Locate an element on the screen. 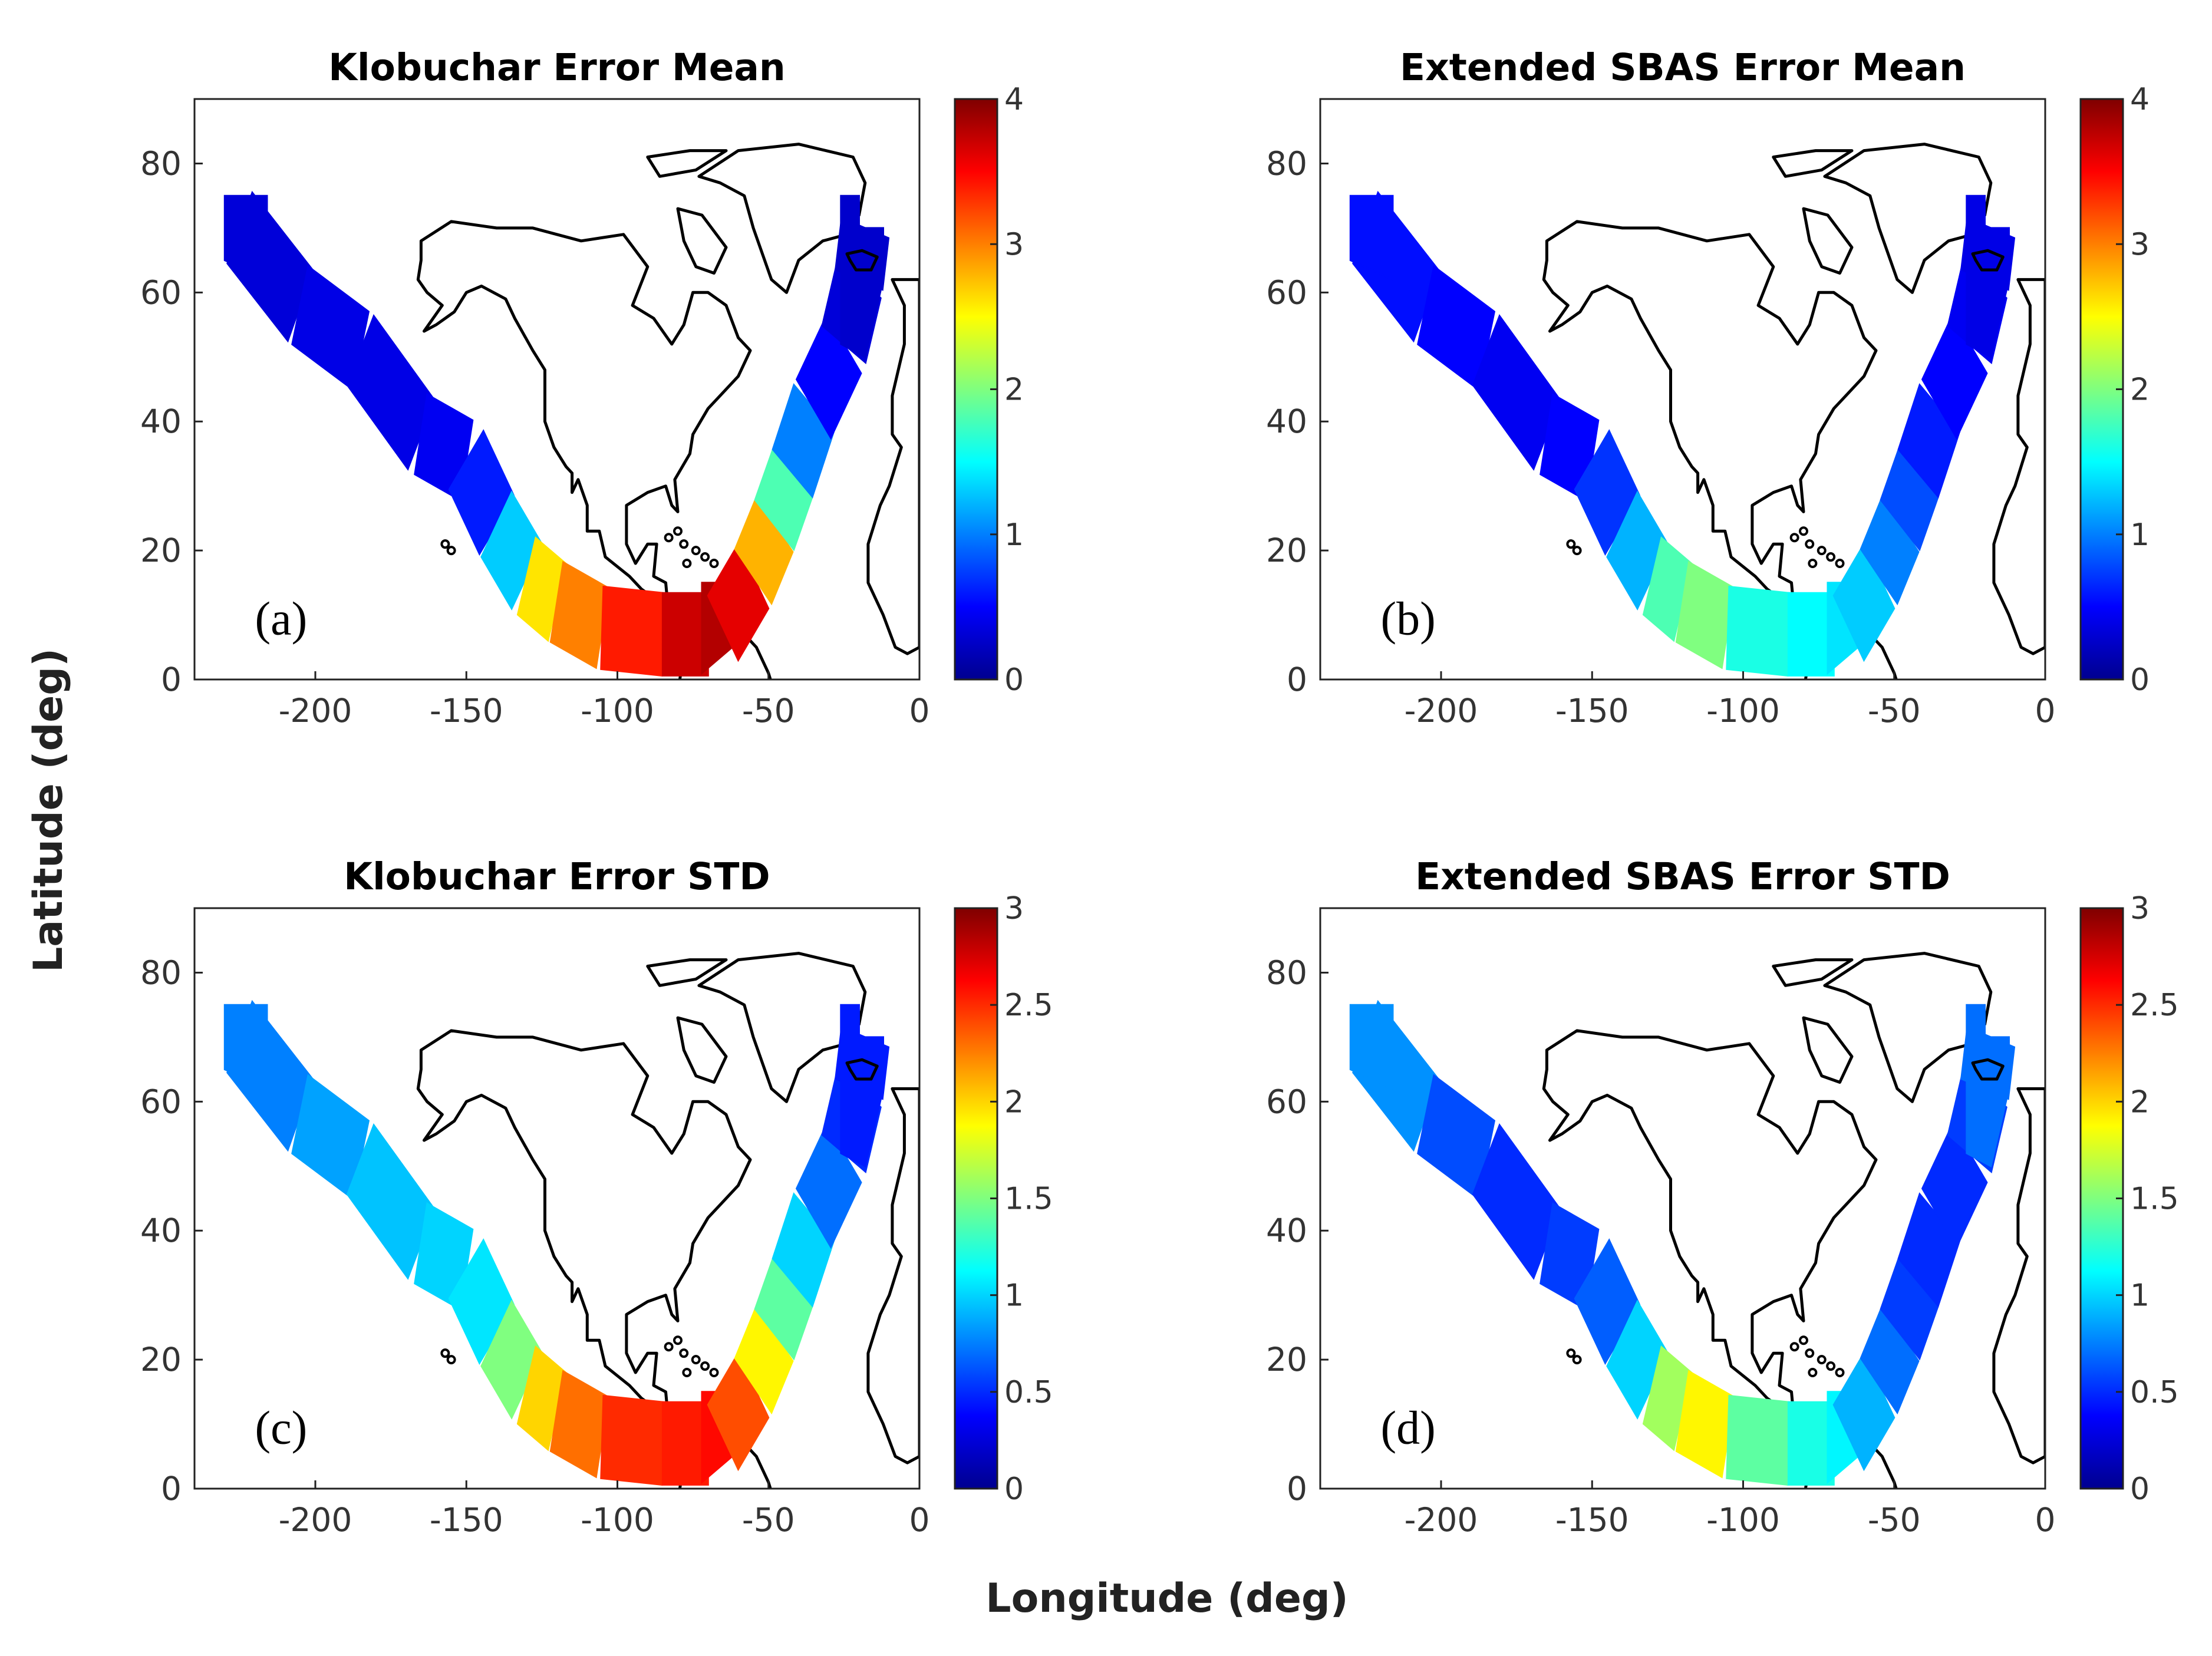 The width and height of the screenshot is (2212, 1656). y-tick-label: 40 is located at coordinates (1286, 1231).